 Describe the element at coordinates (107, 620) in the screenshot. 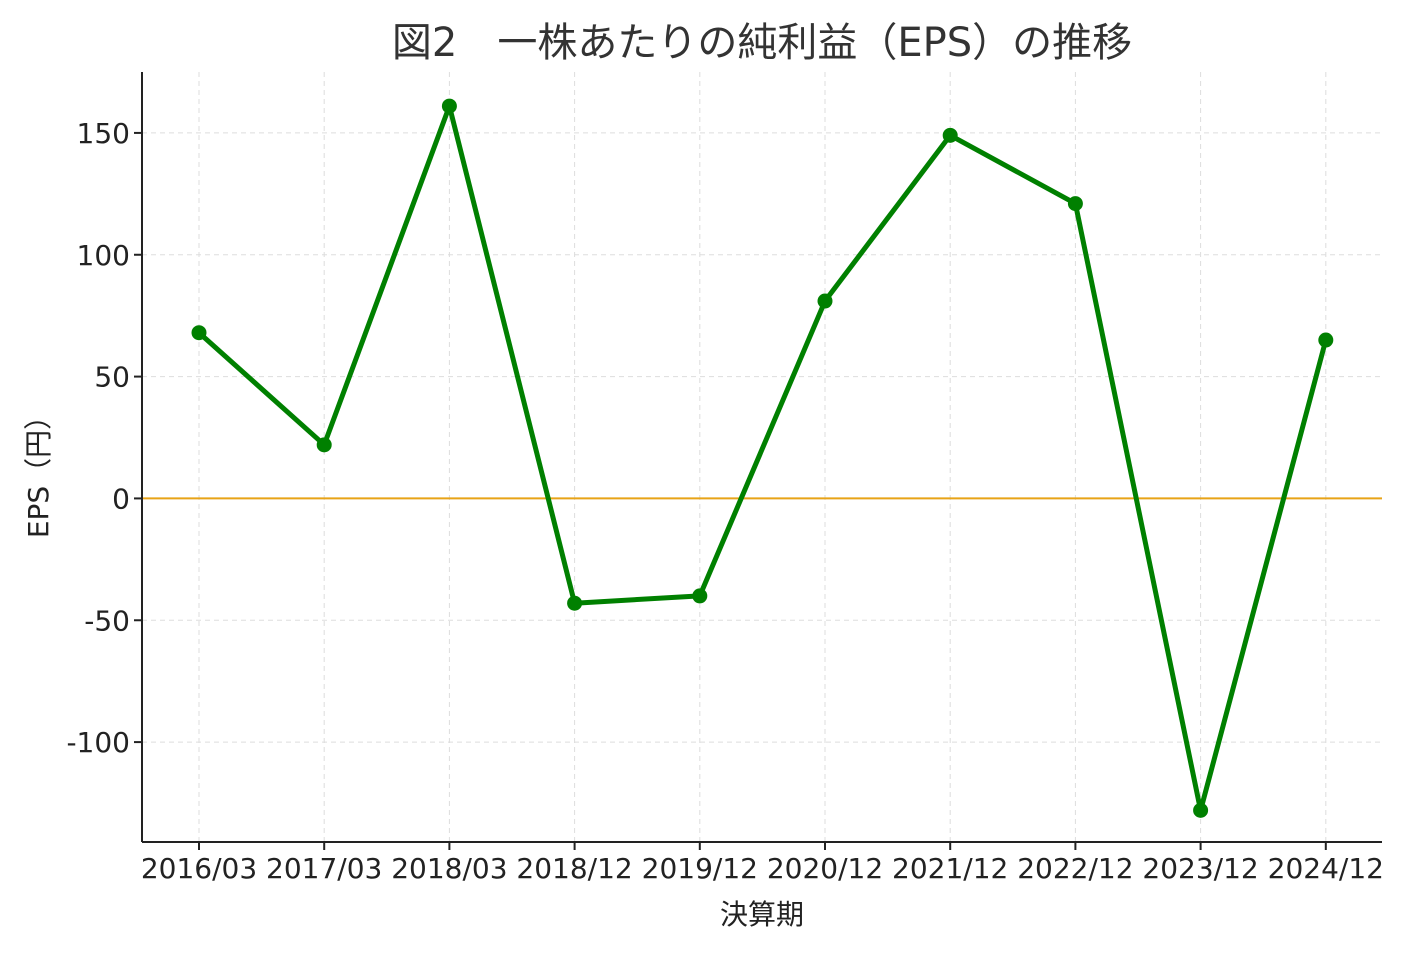

I see `y-tick-label: -50` at that location.